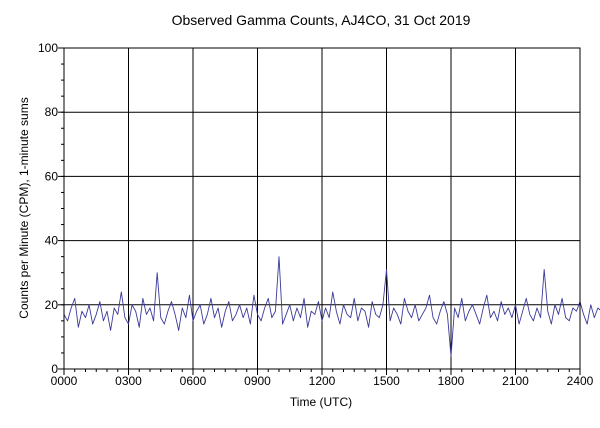 Image resolution: width=600 pixels, height=428 pixels. I want to click on x-tick-label: 1800, so click(451, 381).